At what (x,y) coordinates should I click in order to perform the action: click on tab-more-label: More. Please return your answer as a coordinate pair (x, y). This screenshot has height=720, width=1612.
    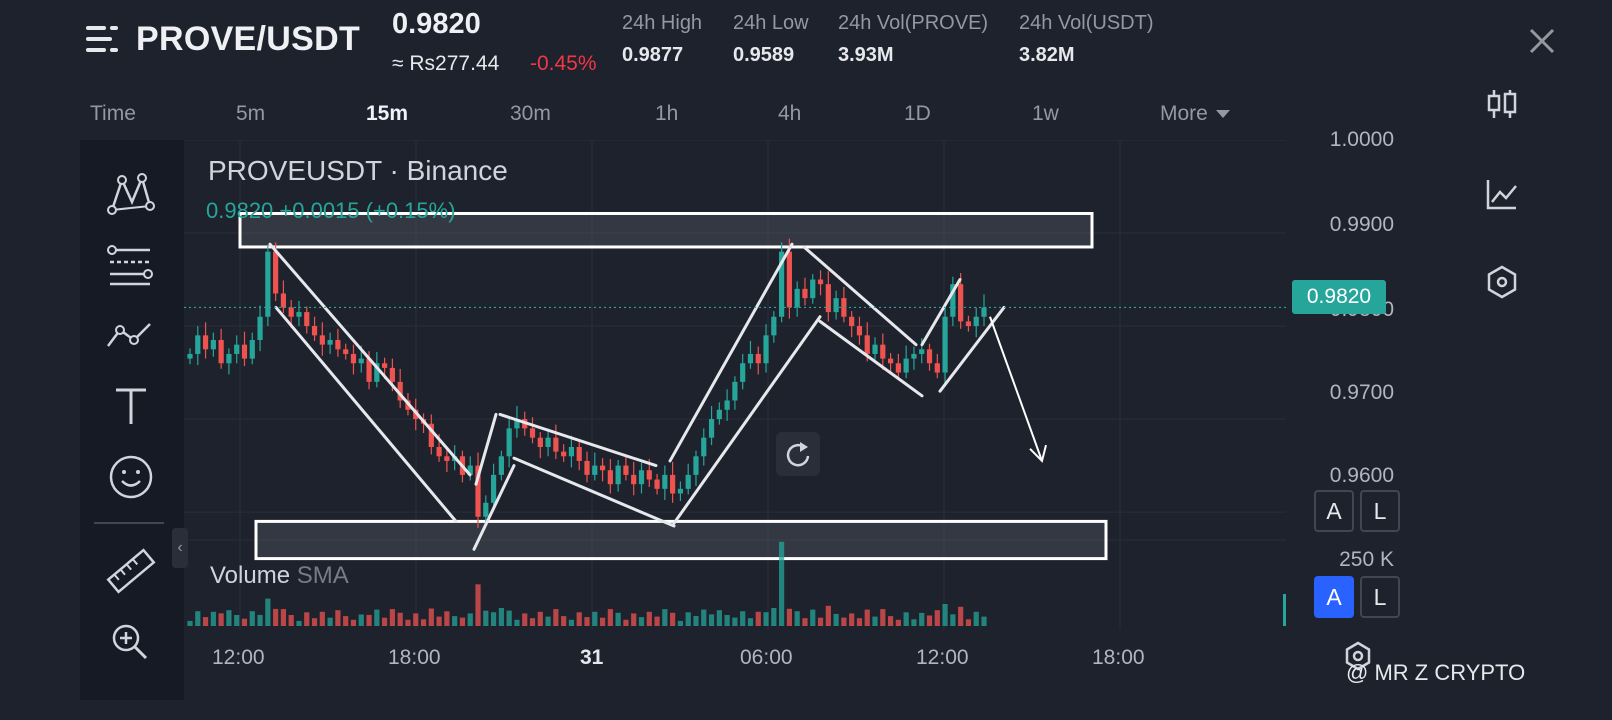
    Looking at the image, I should click on (1184, 113).